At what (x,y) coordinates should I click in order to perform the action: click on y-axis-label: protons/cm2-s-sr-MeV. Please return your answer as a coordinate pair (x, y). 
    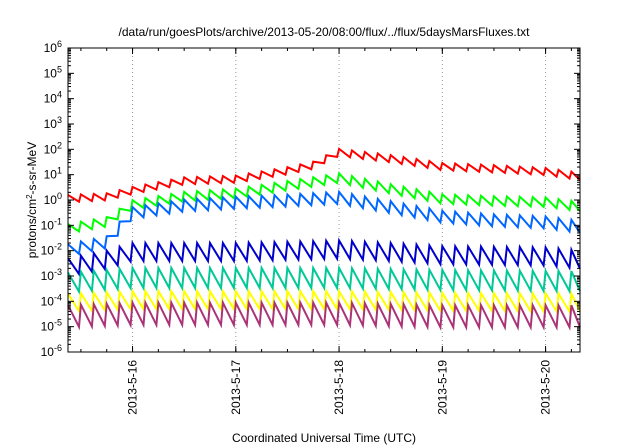
    Looking at the image, I should click on (32, 200).